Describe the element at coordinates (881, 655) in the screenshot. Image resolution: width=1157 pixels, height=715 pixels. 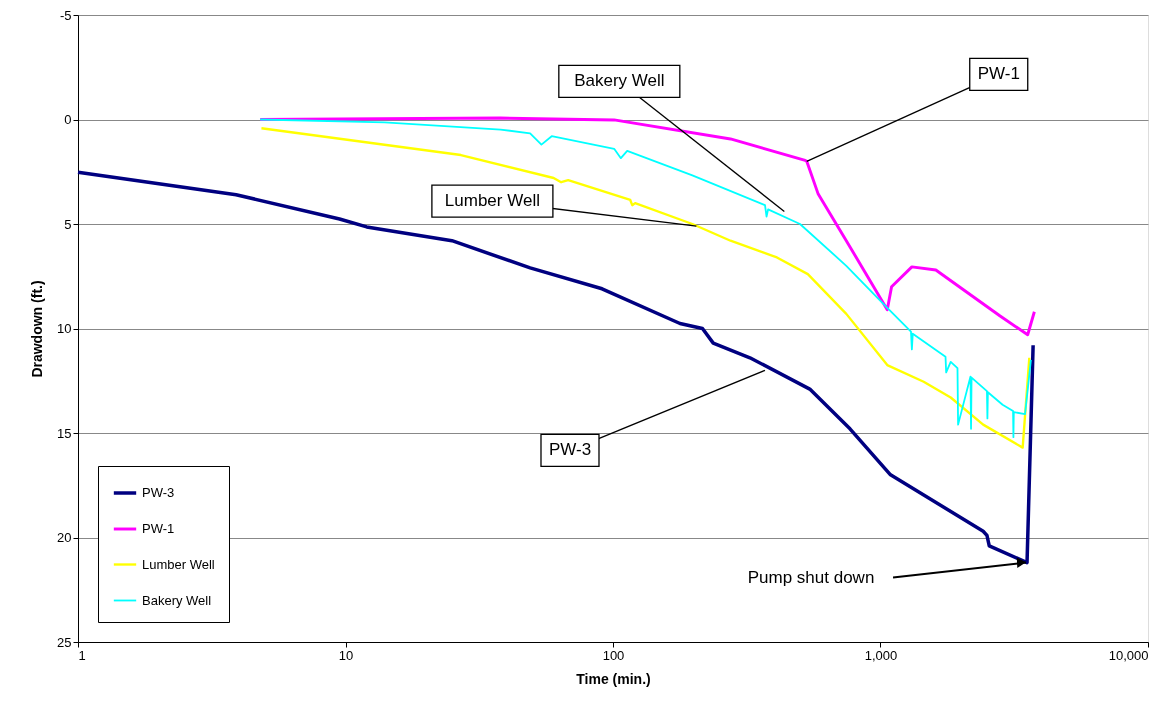
I see `x-tick-label: 1,000` at that location.